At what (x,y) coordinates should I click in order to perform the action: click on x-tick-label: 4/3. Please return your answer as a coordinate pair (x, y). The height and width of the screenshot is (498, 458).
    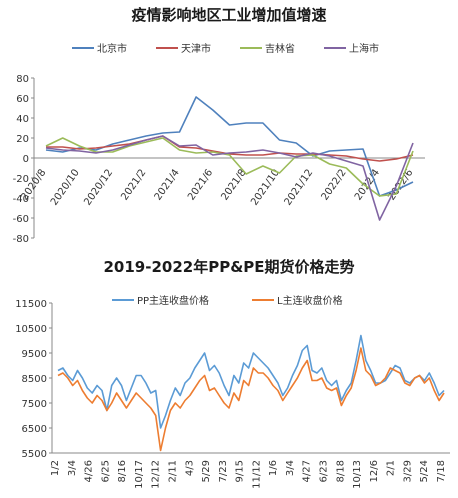
    Looking at the image, I should click on (189, 468).